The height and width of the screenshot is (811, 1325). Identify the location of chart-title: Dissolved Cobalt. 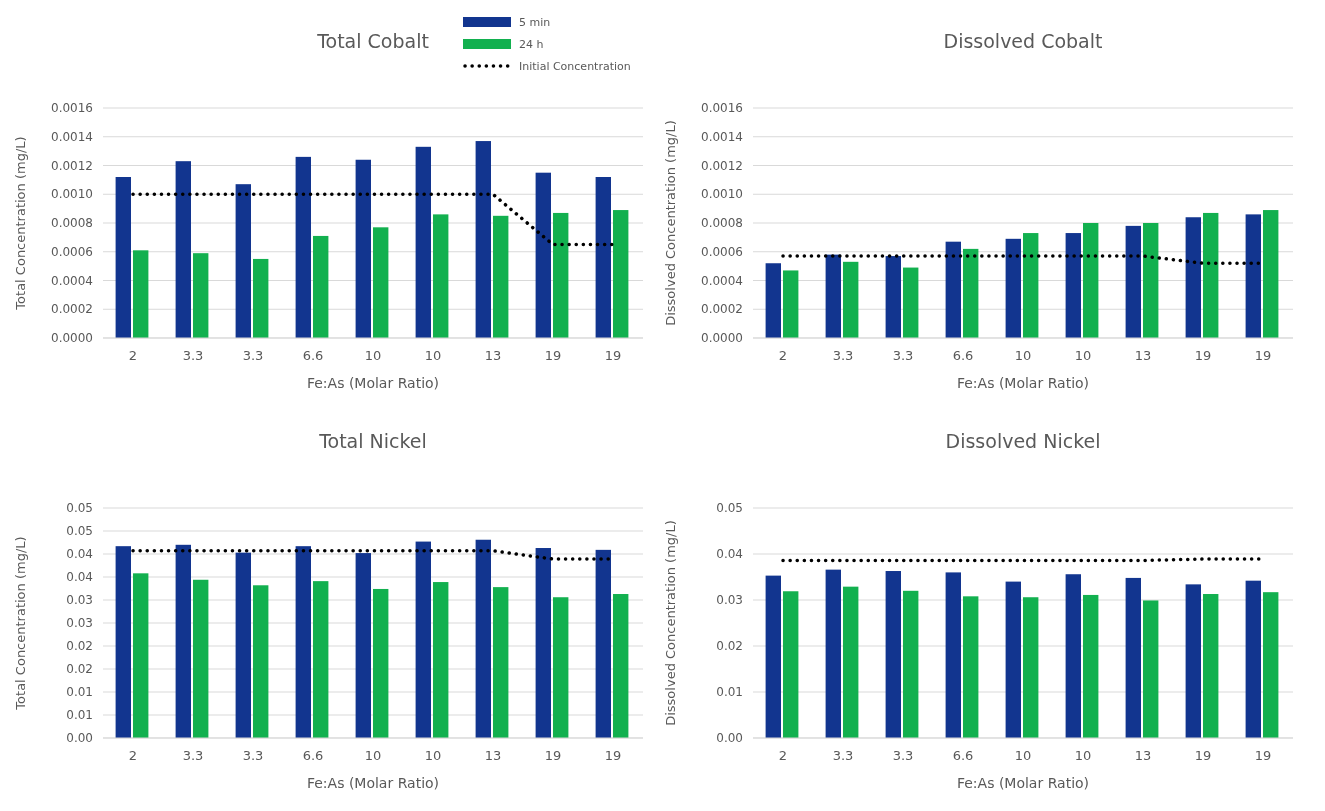
(1023, 41).